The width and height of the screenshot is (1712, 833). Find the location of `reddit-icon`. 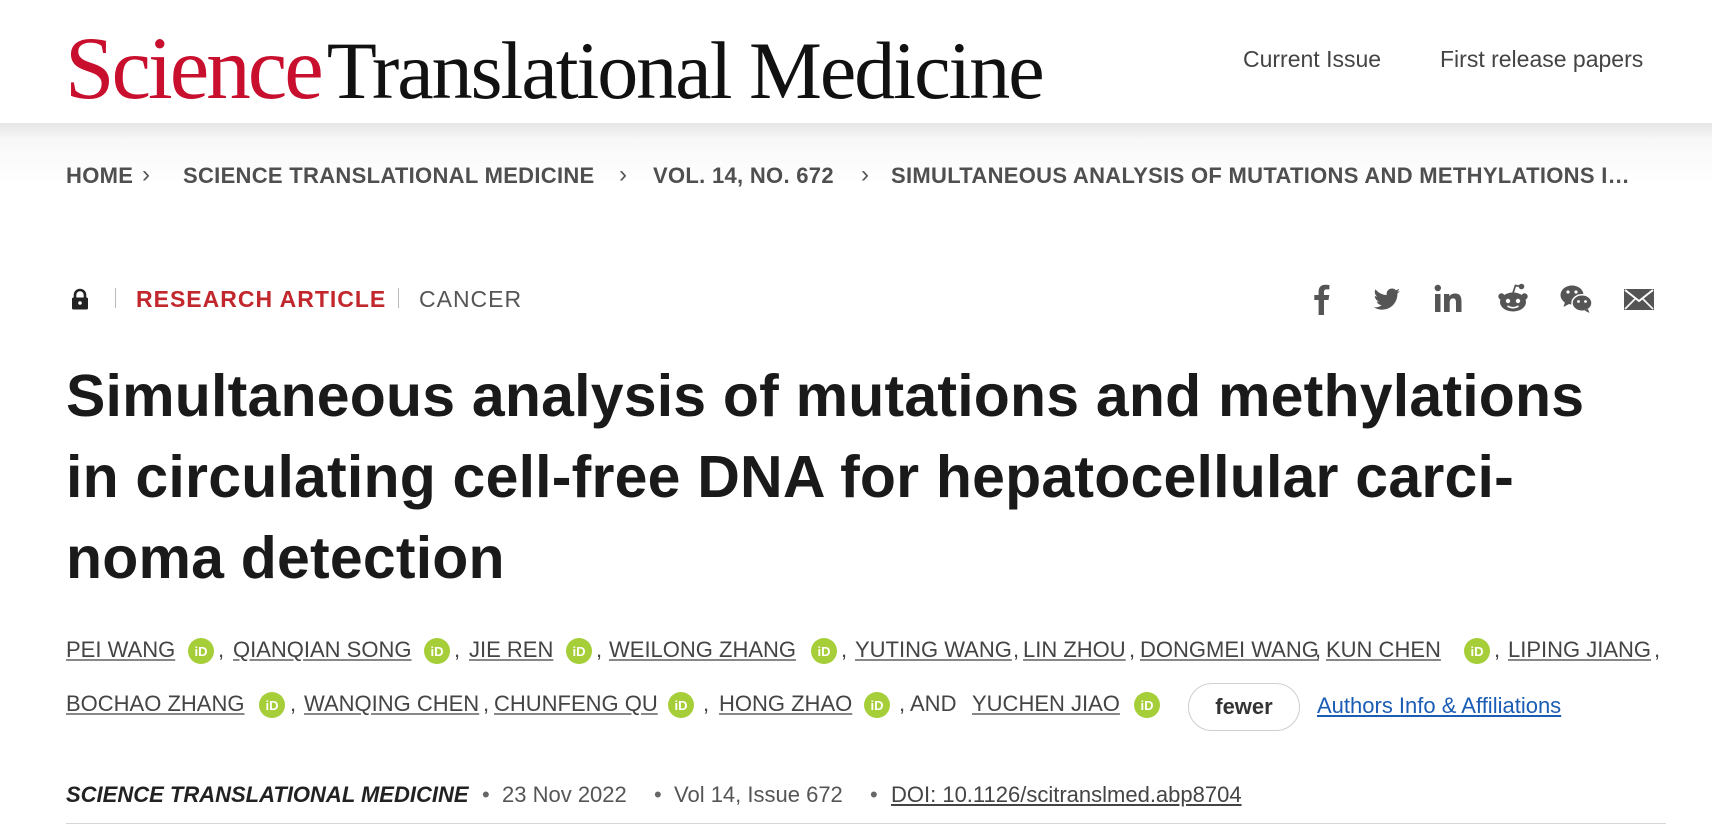

reddit-icon is located at coordinates (1513, 299).